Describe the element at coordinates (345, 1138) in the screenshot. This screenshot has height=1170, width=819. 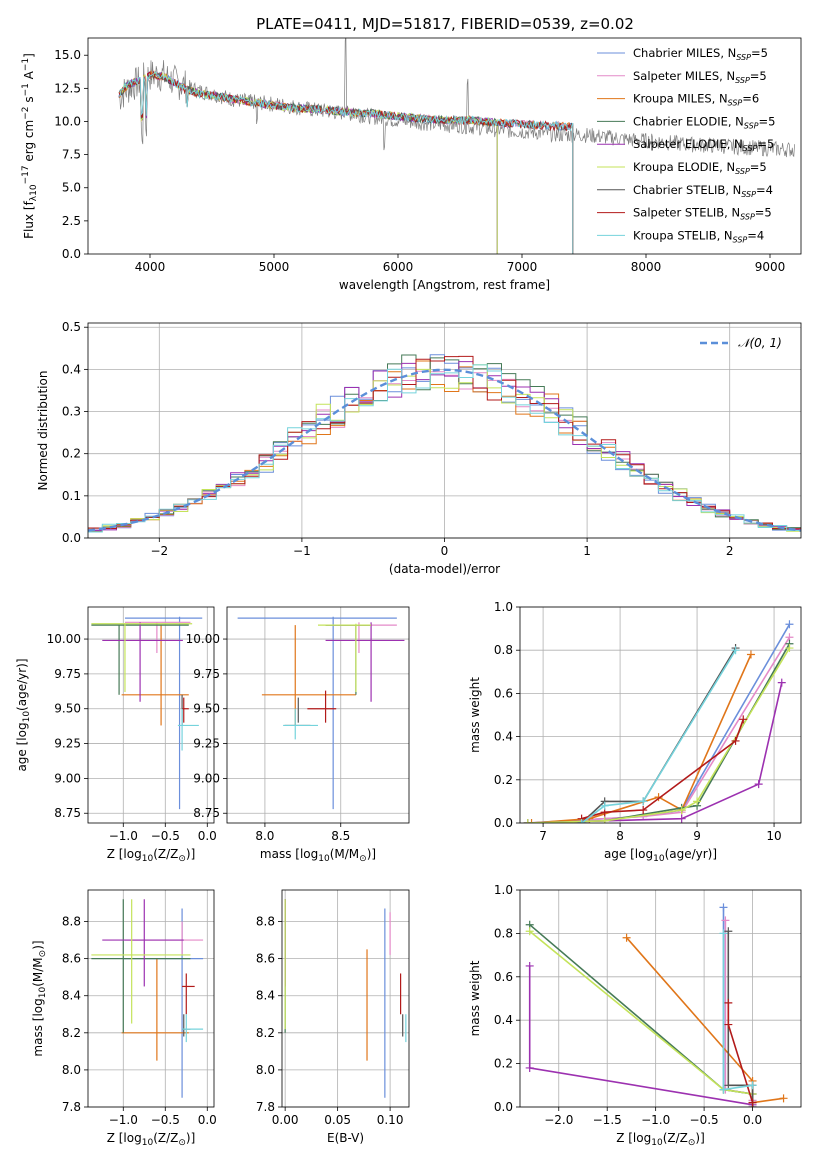
I see `x-axis-label: E(B-V)` at that location.